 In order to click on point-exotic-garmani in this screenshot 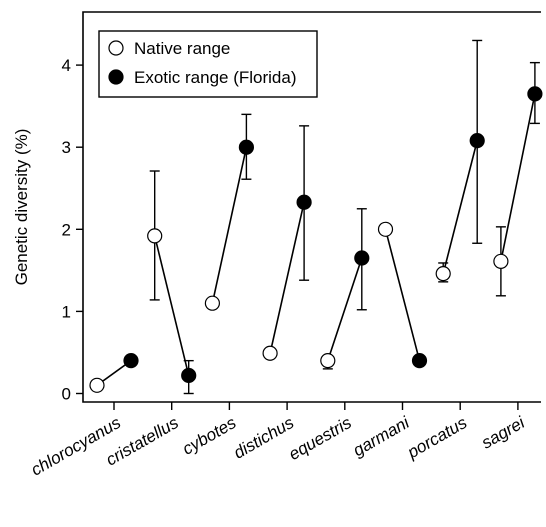, I will do `click(419, 361)`.